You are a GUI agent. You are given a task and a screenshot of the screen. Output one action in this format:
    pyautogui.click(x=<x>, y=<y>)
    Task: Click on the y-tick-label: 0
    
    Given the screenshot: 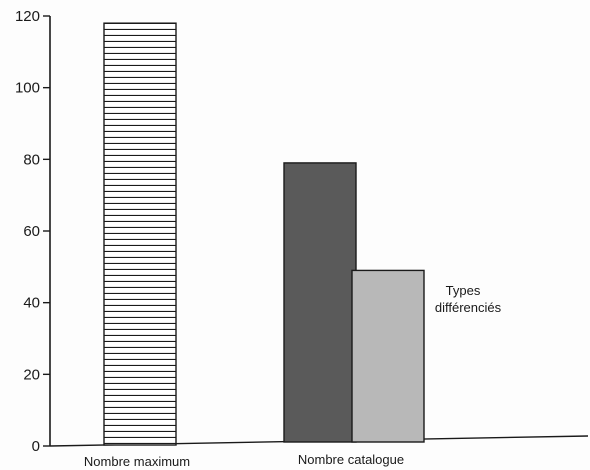 What is the action you would take?
    pyautogui.click(x=36, y=446)
    